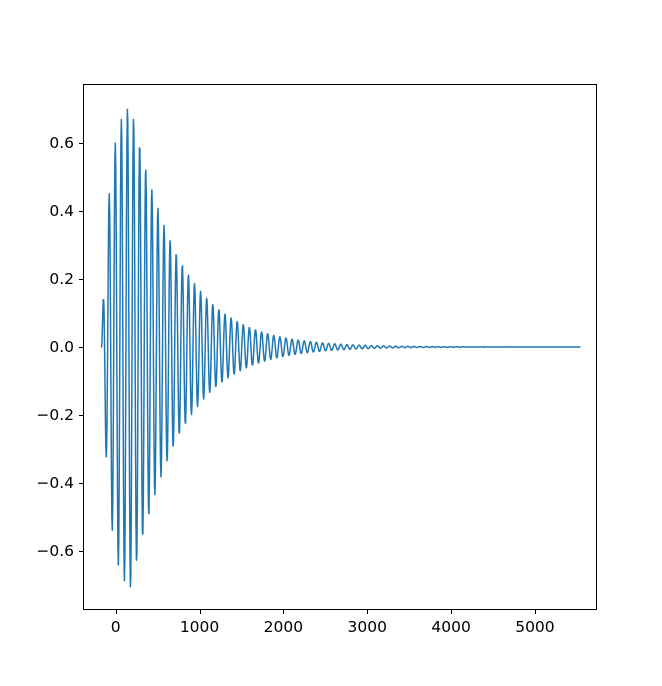 This screenshot has height=686, width=662. Describe the element at coordinates (367, 627) in the screenshot. I see `x-tick-label: 3000` at that location.